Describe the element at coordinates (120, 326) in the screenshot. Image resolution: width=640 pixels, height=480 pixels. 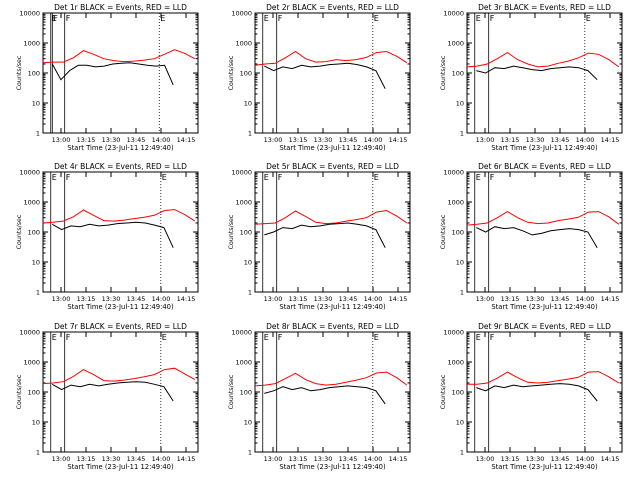
I see `panel-title: Det 7r BLACK = Events, RED = LLD` at that location.